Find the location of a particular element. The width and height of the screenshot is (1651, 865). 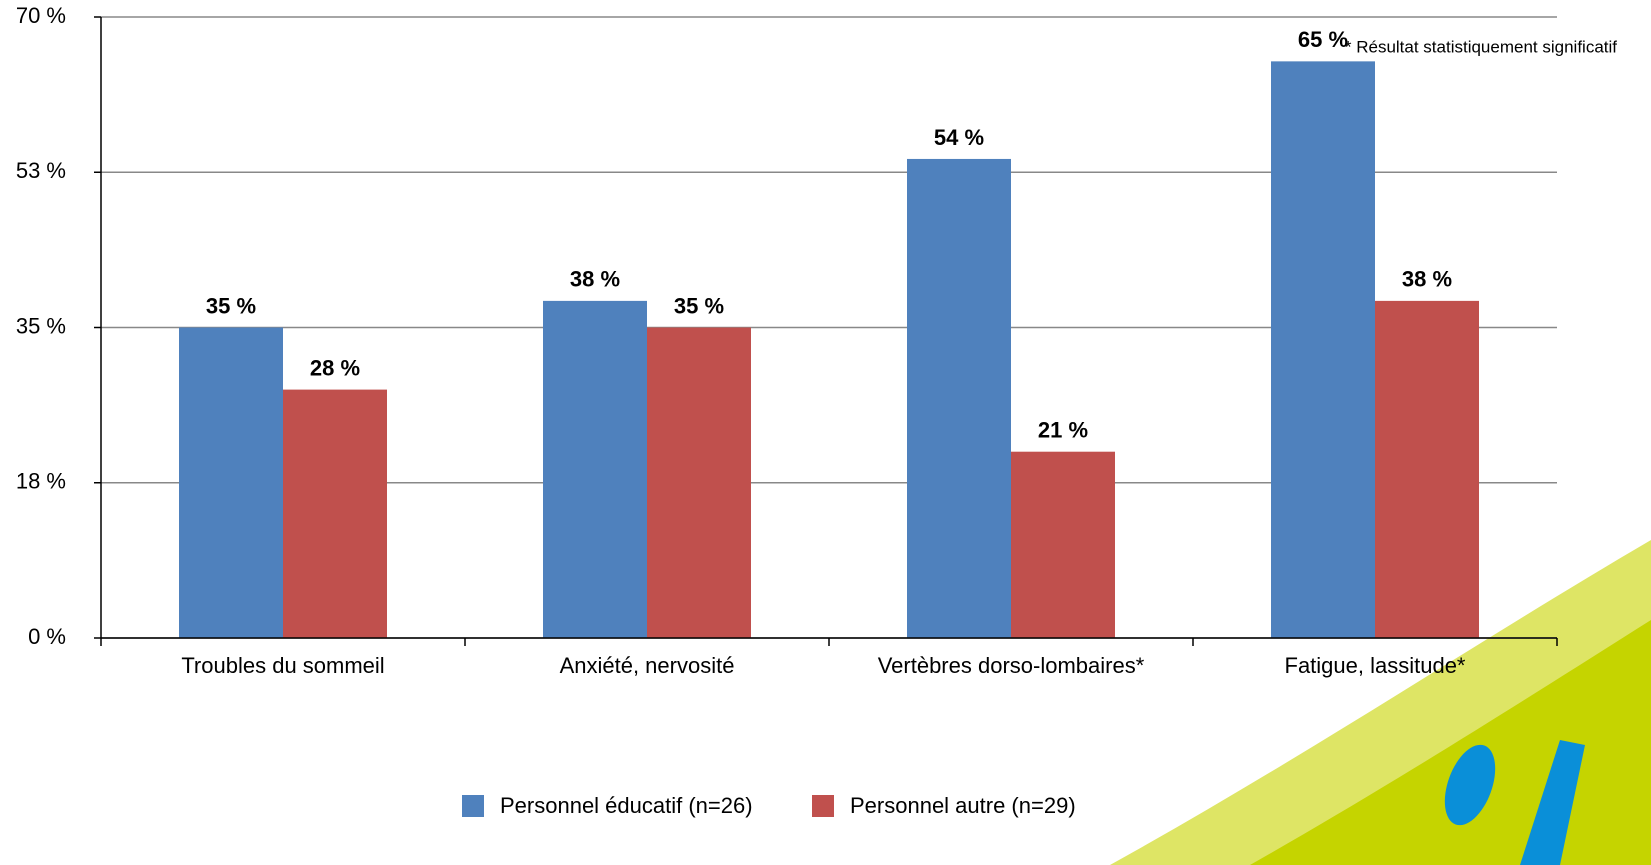

x-tick-label: Fatigue, lassitude* is located at coordinates (1375, 665).